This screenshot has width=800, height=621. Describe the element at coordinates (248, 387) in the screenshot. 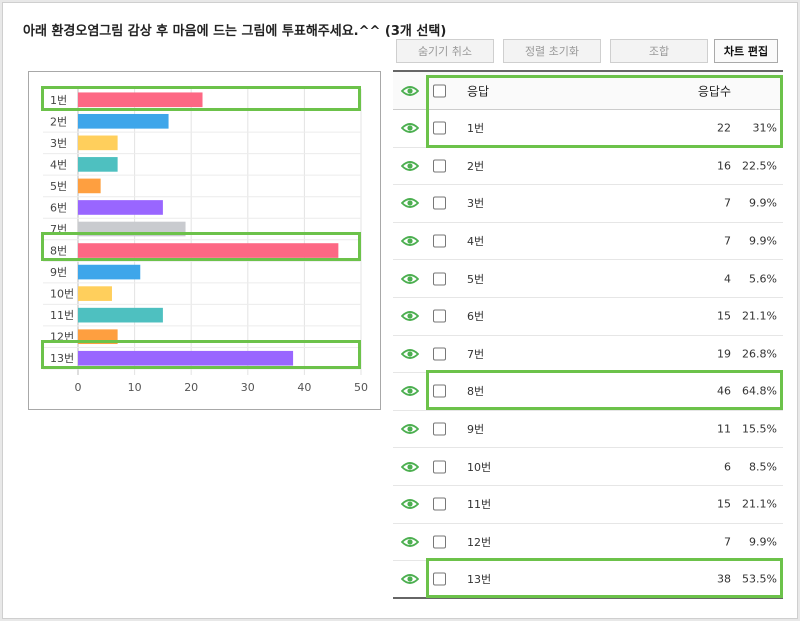

I see `x-tick-label: 30` at that location.